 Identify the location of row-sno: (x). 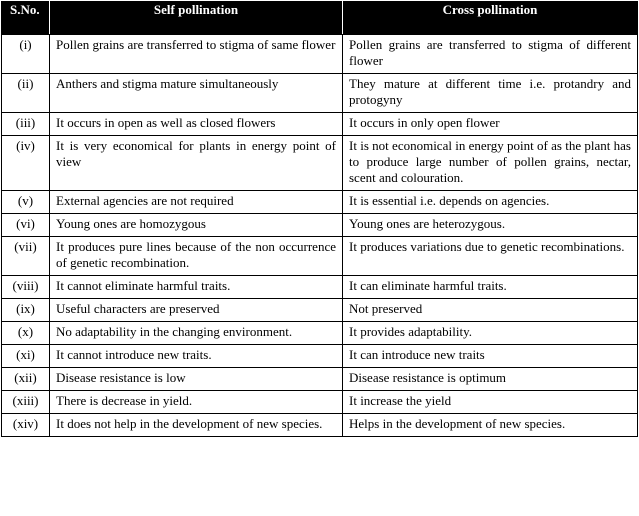
(25, 333).